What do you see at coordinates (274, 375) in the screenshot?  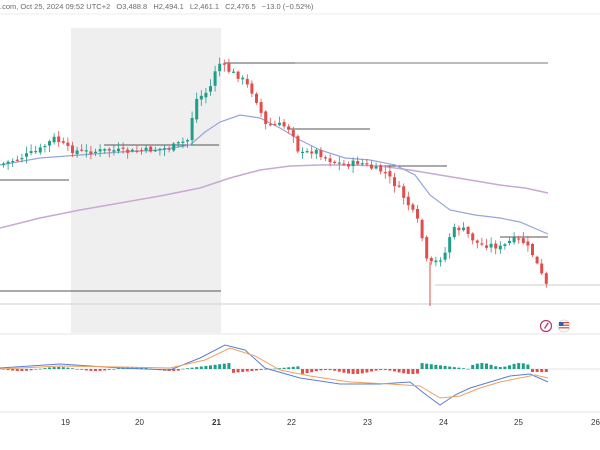 I see `macd-line` at bounding box center [274, 375].